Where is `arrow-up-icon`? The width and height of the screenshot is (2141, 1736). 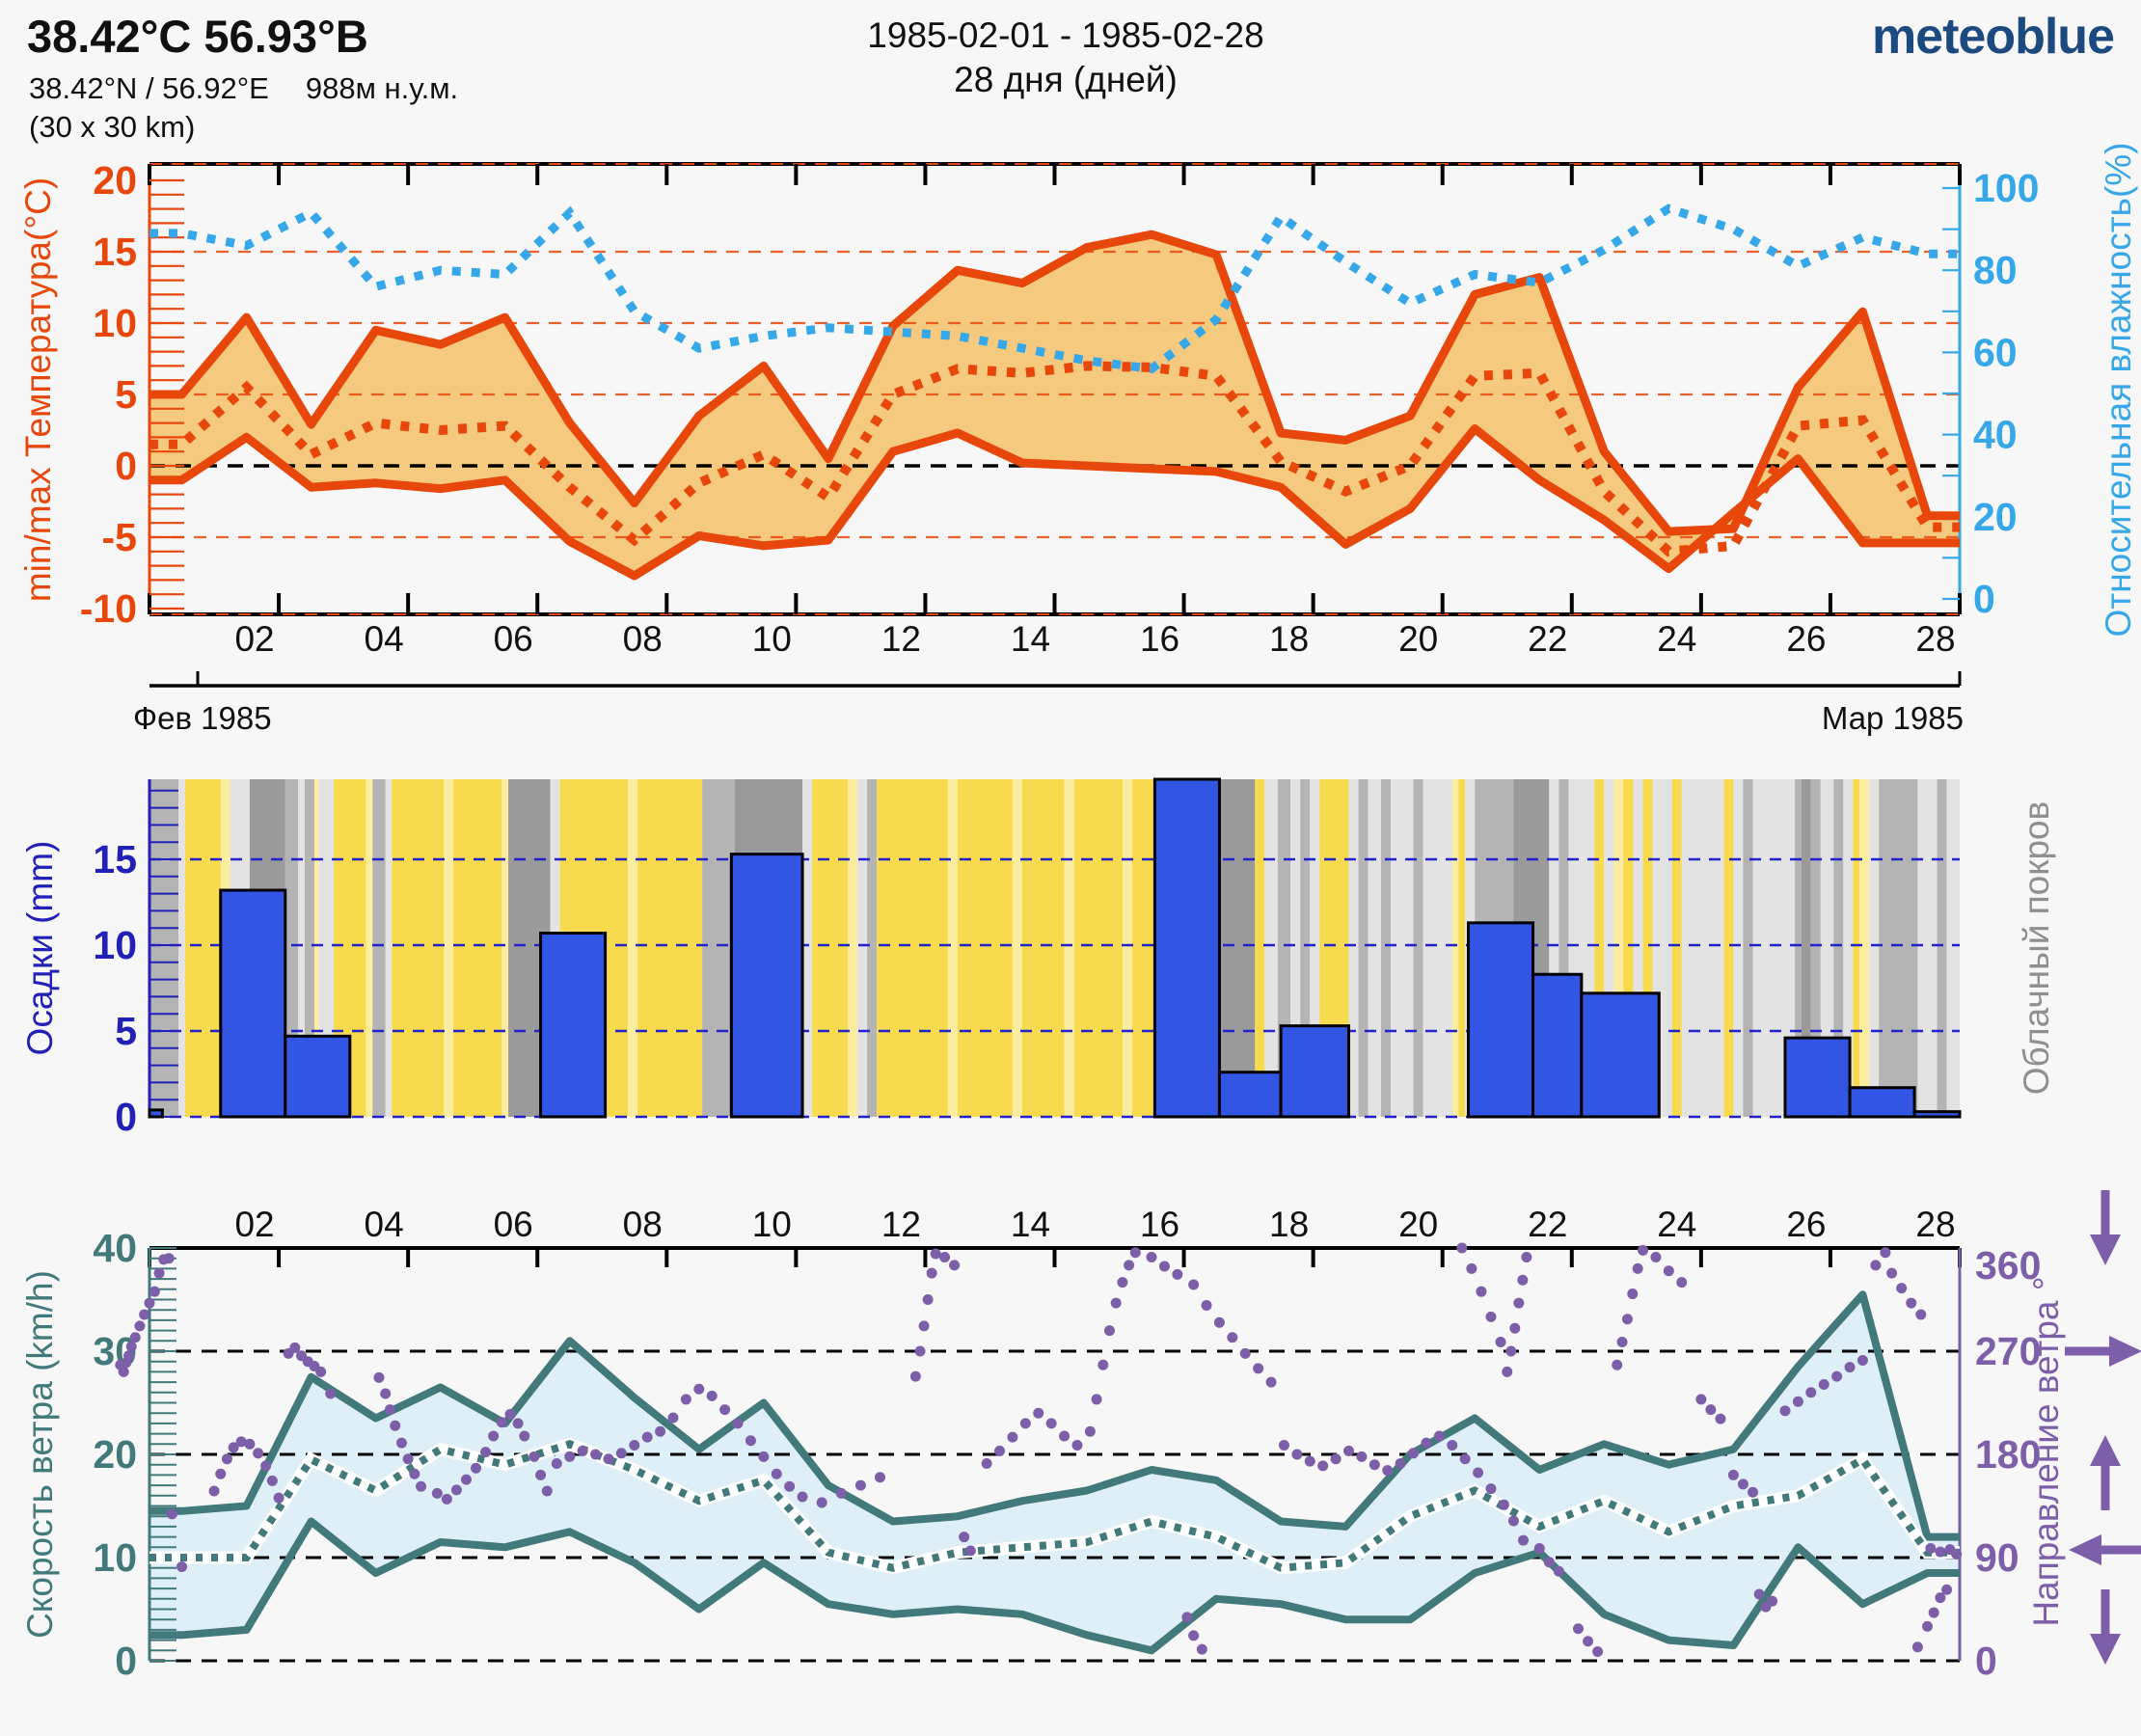
arrow-up-icon is located at coordinates (2106, 1473).